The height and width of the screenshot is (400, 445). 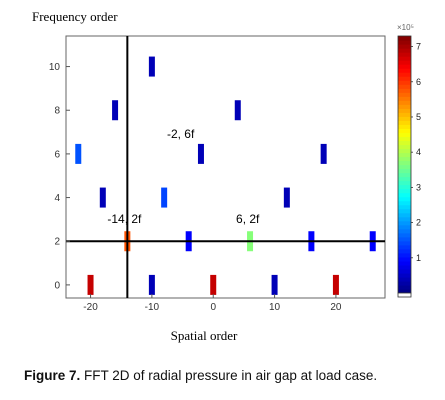 I want to click on x-axis-ticks: -20 -10 0 10 20, so click(x=212, y=303).